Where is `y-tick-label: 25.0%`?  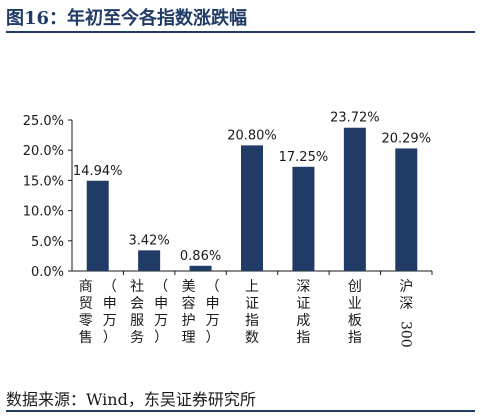
y-tick-label: 25.0% is located at coordinates (43, 121).